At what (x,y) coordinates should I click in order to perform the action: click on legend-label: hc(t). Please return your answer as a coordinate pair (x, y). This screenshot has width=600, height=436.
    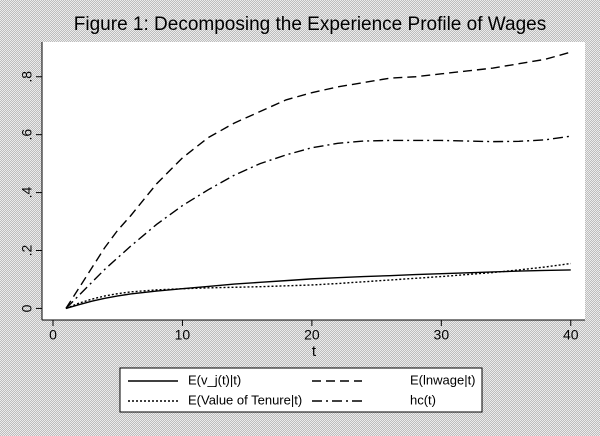
    Looking at the image, I should click on (423, 399).